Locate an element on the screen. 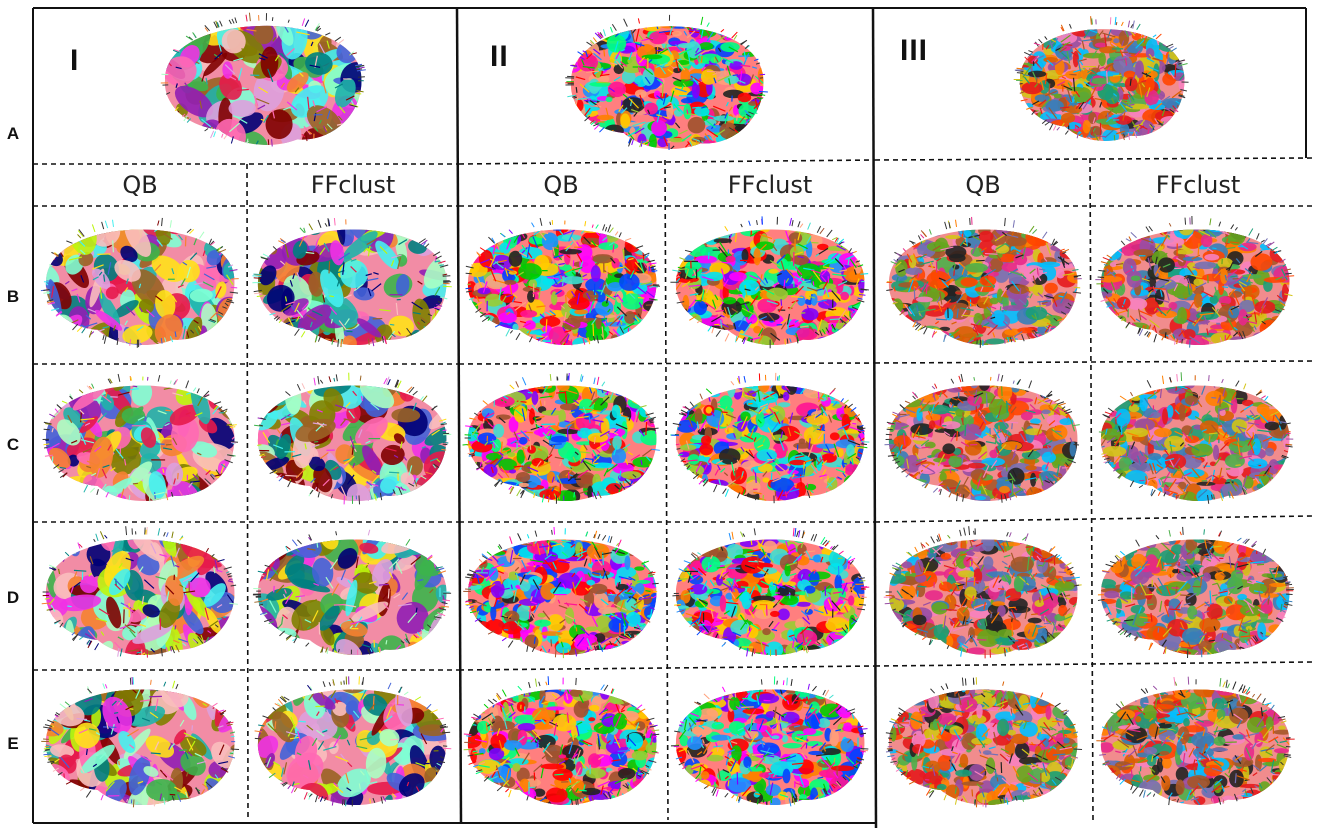  row-divider-3-panel-iii is located at coordinates (1093, 519).